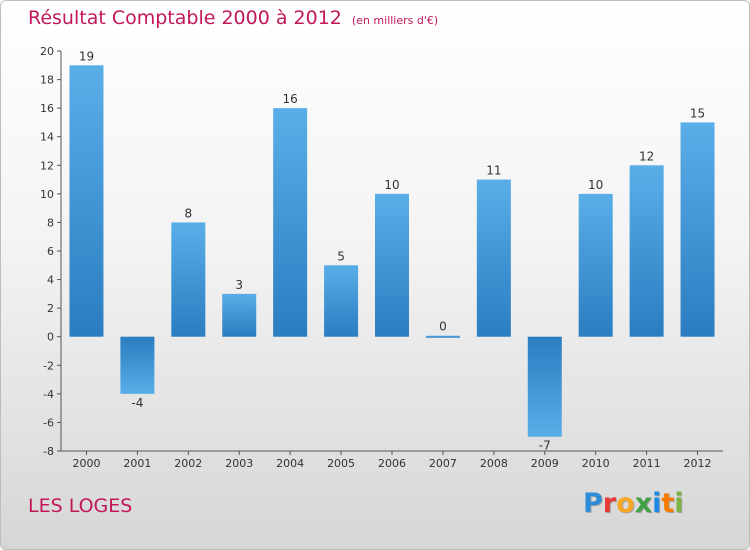 The image size is (750, 550). What do you see at coordinates (609, 503) in the screenshot?
I see `logo-letter: r` at bounding box center [609, 503].